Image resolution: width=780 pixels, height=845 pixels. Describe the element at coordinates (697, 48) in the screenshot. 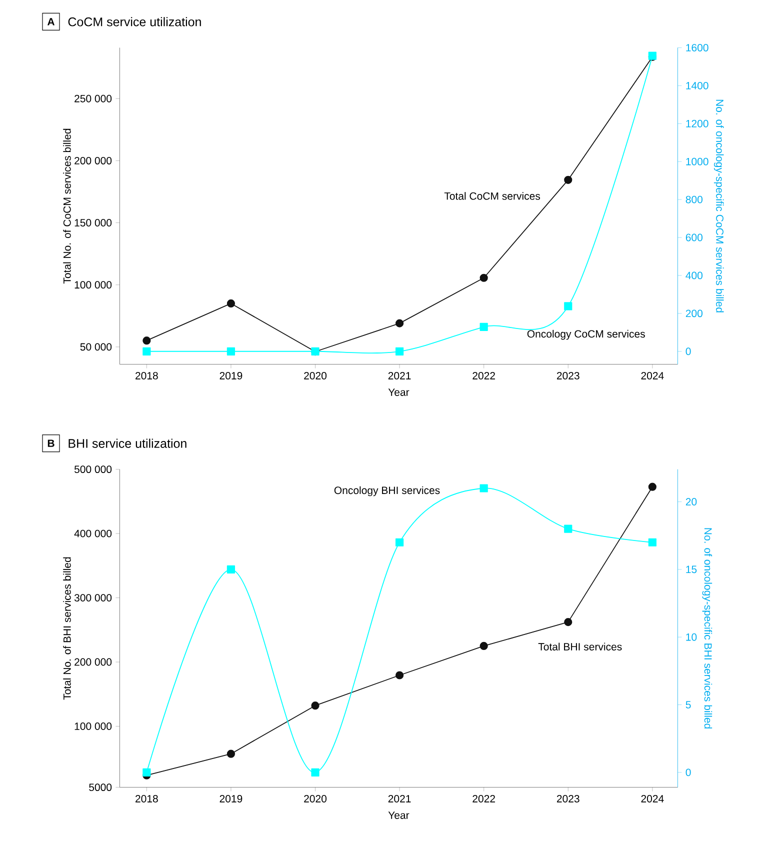

I see `y2-tick-label: 1600` at that location.